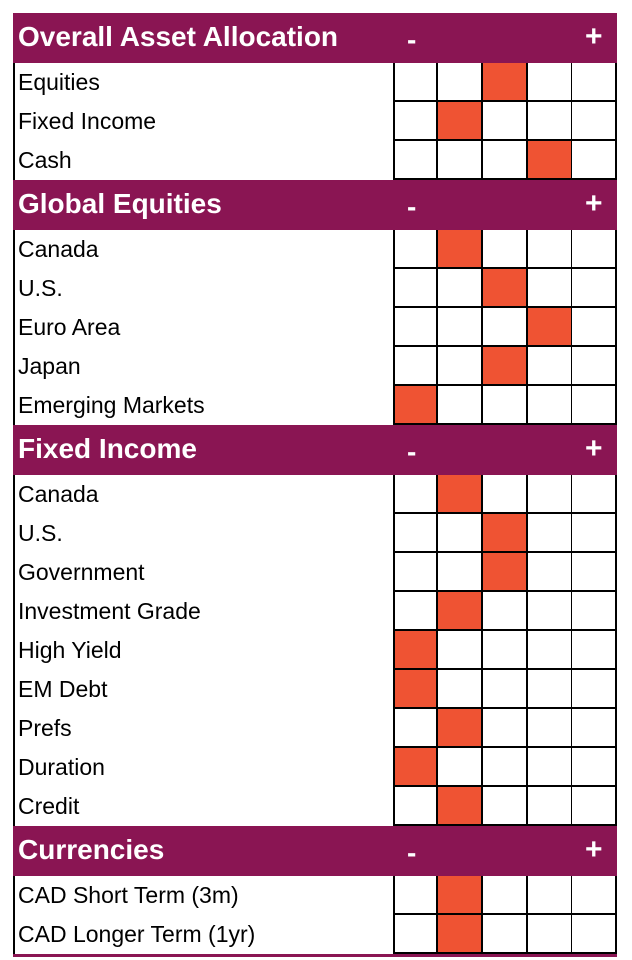  I want to click on row-label: Japan, so click(49, 366).